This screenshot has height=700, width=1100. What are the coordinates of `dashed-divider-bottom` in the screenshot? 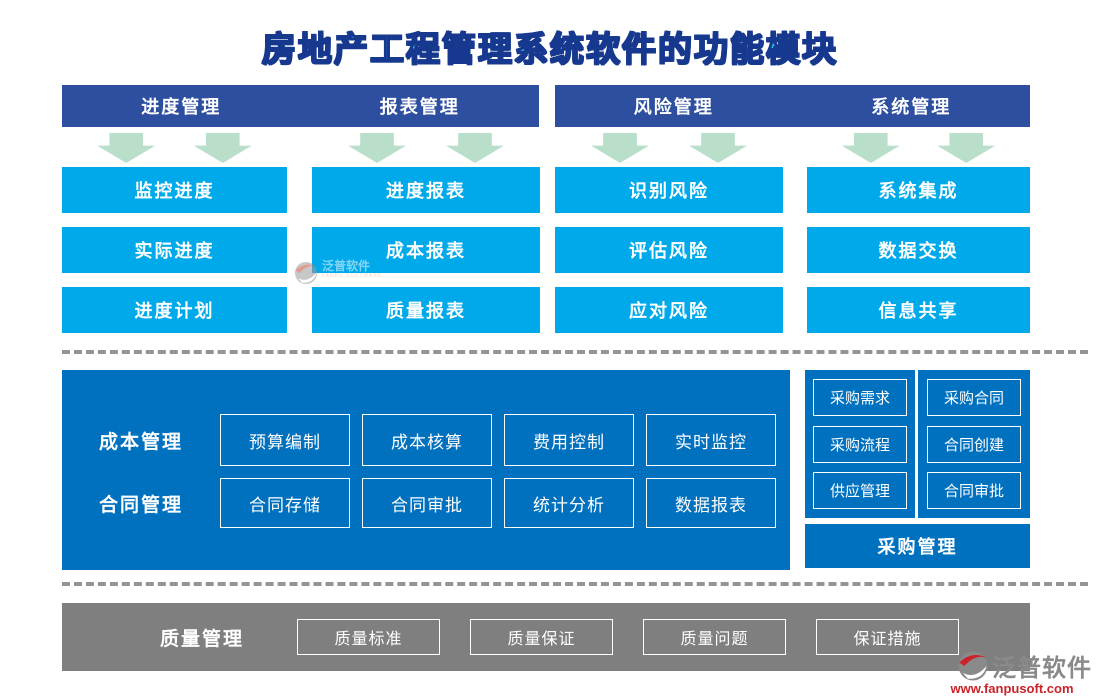 It's located at (575, 584).